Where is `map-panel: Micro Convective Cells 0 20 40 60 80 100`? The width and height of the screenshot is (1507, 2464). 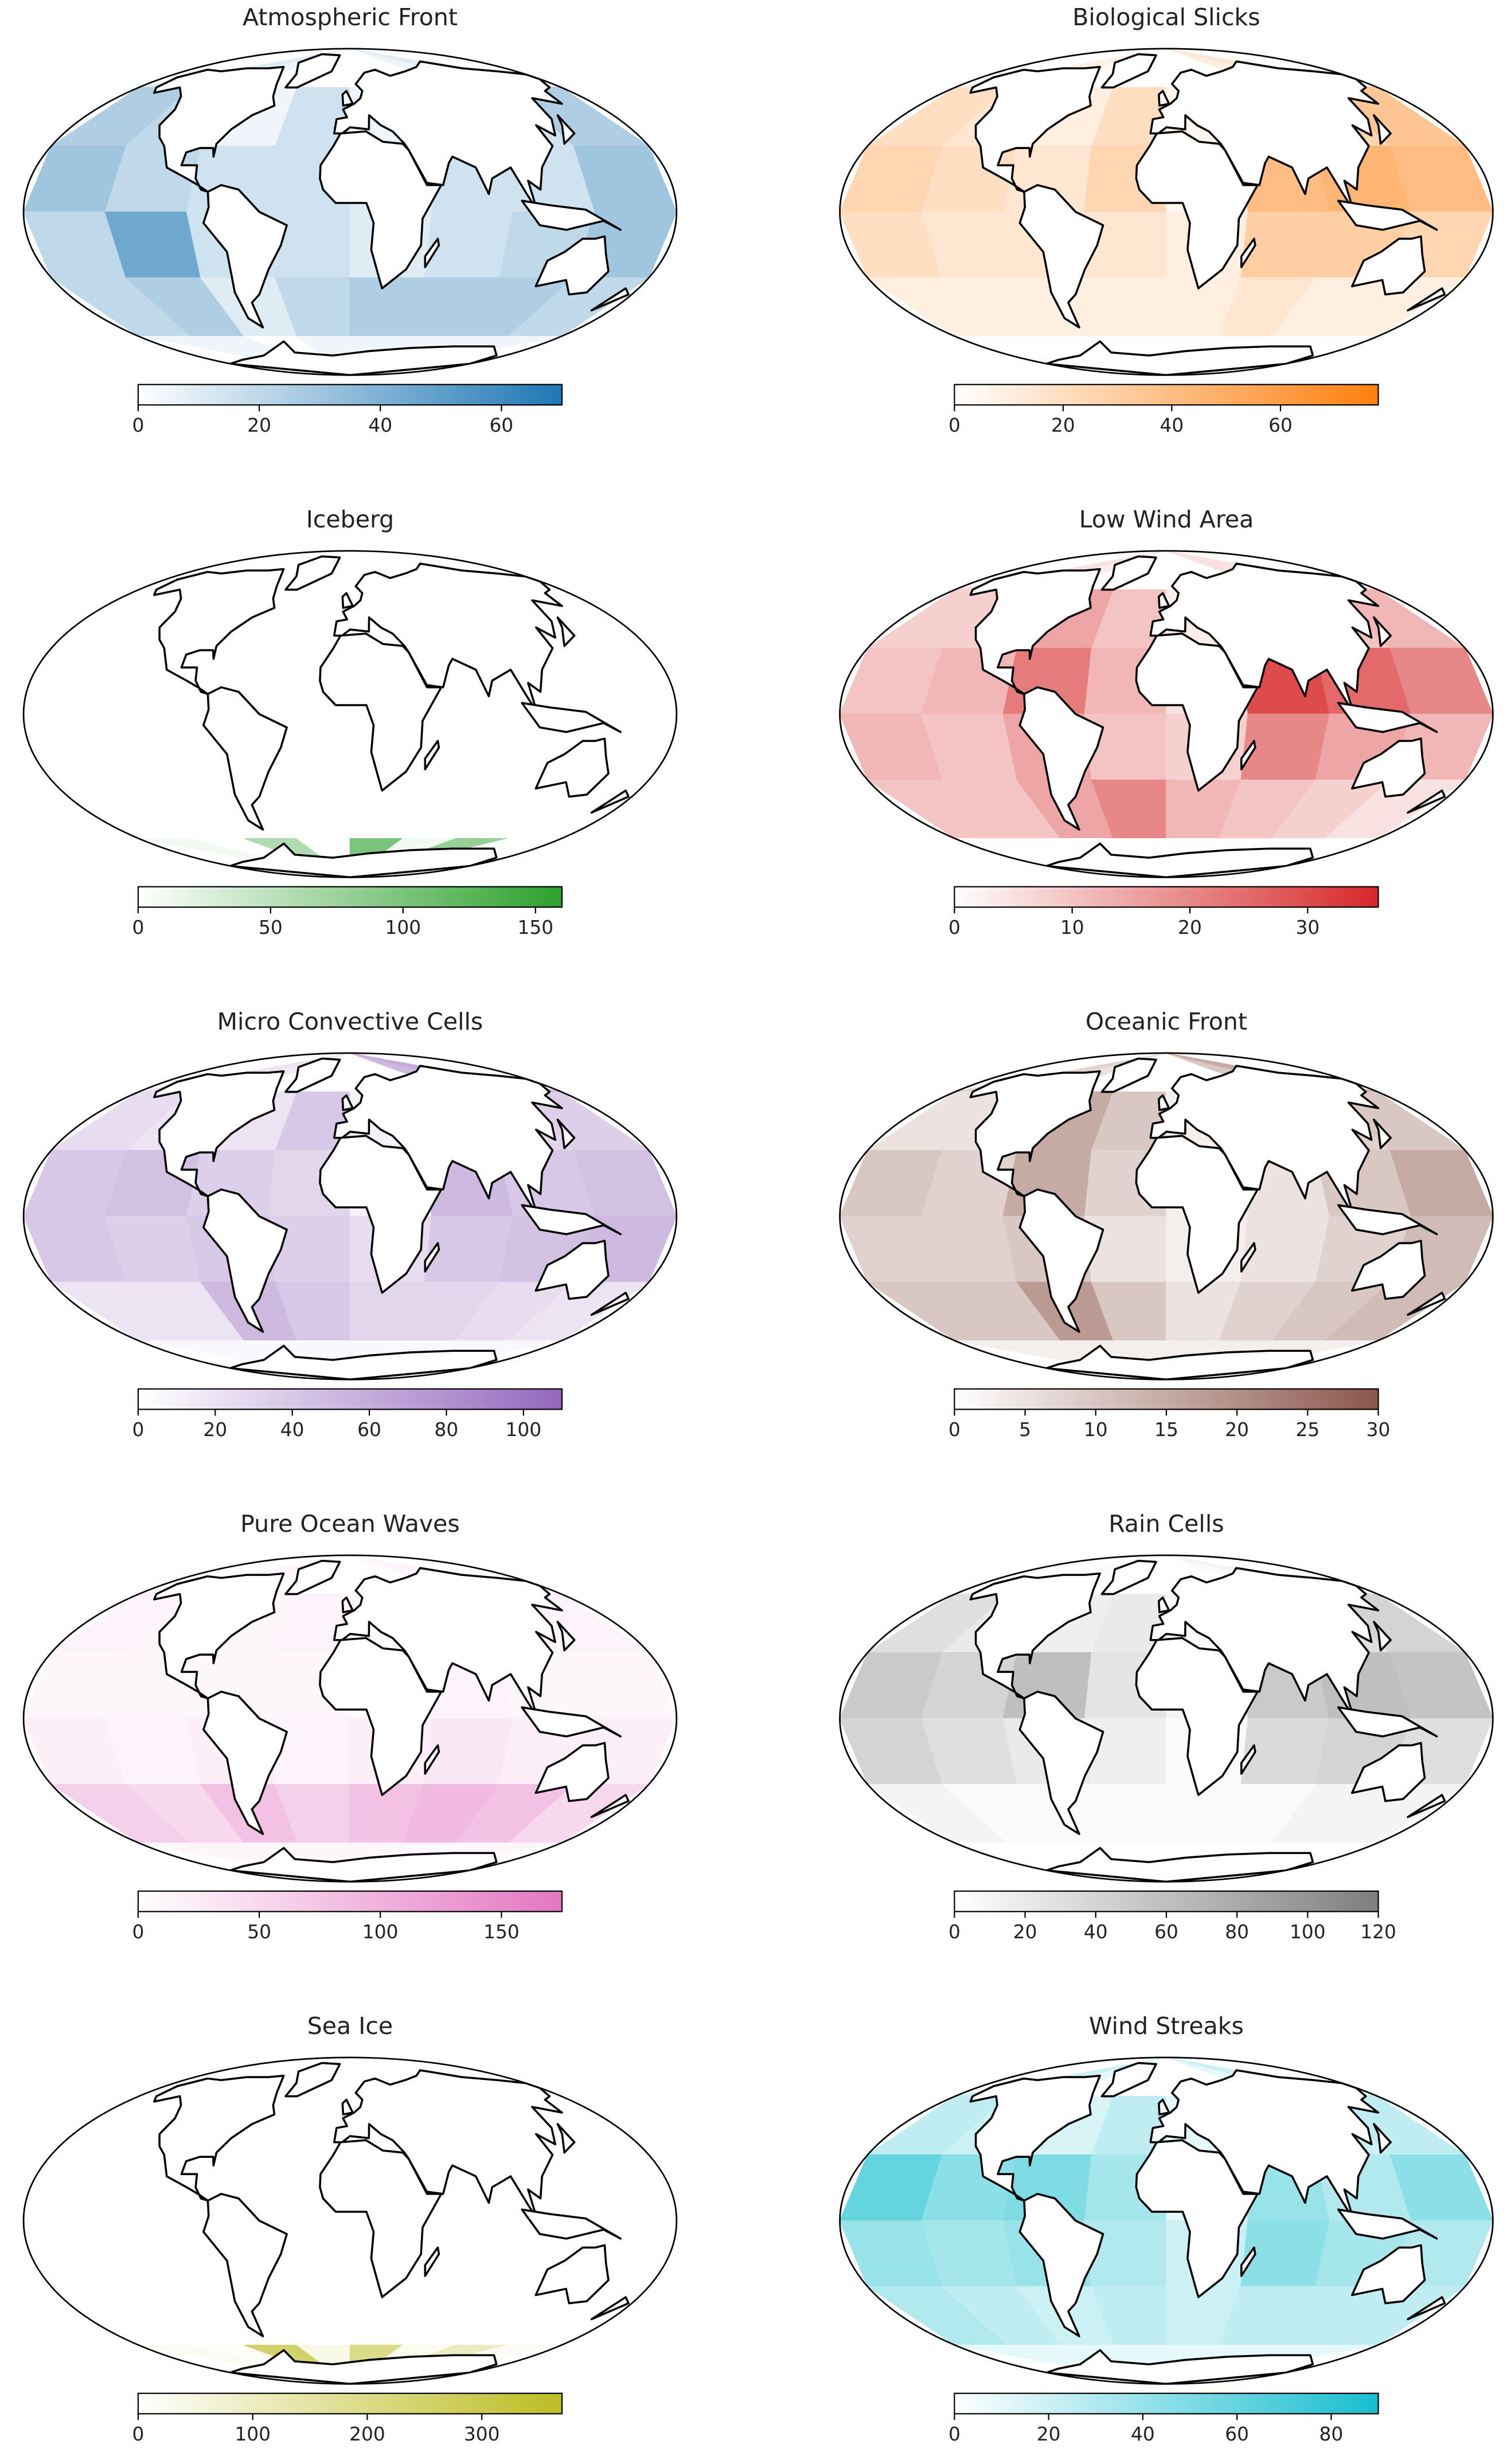
map-panel: Micro Convective Cells 0 20 40 60 80 100 is located at coordinates (350, 1224).